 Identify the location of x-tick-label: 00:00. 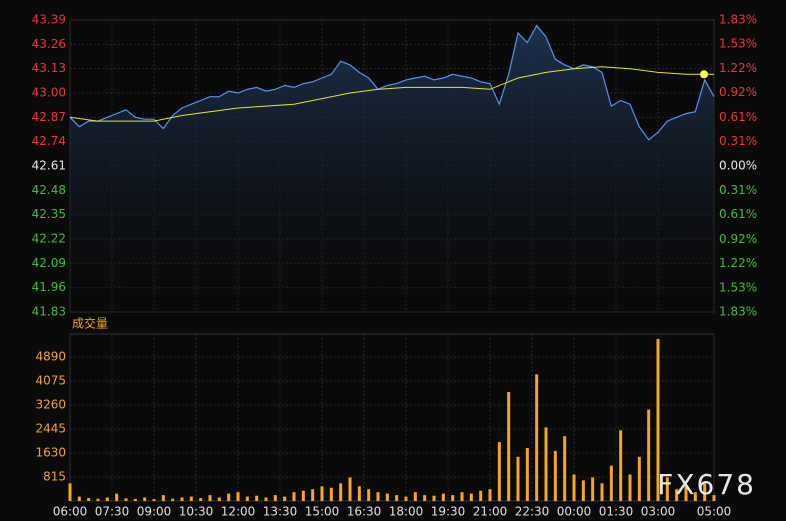
(574, 512).